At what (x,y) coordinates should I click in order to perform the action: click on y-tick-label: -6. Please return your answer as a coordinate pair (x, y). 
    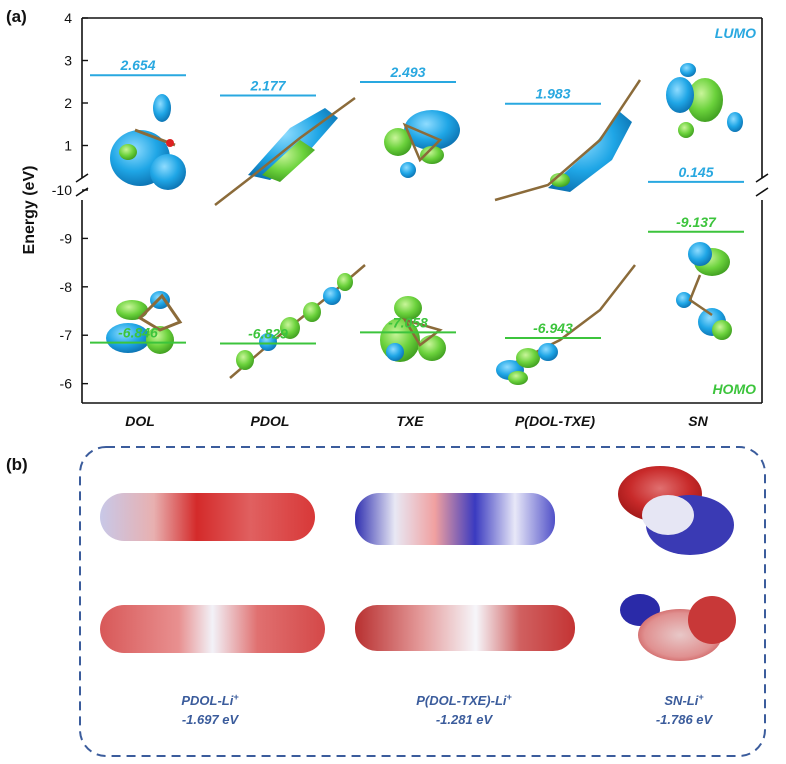
    Looking at the image, I should click on (66, 384).